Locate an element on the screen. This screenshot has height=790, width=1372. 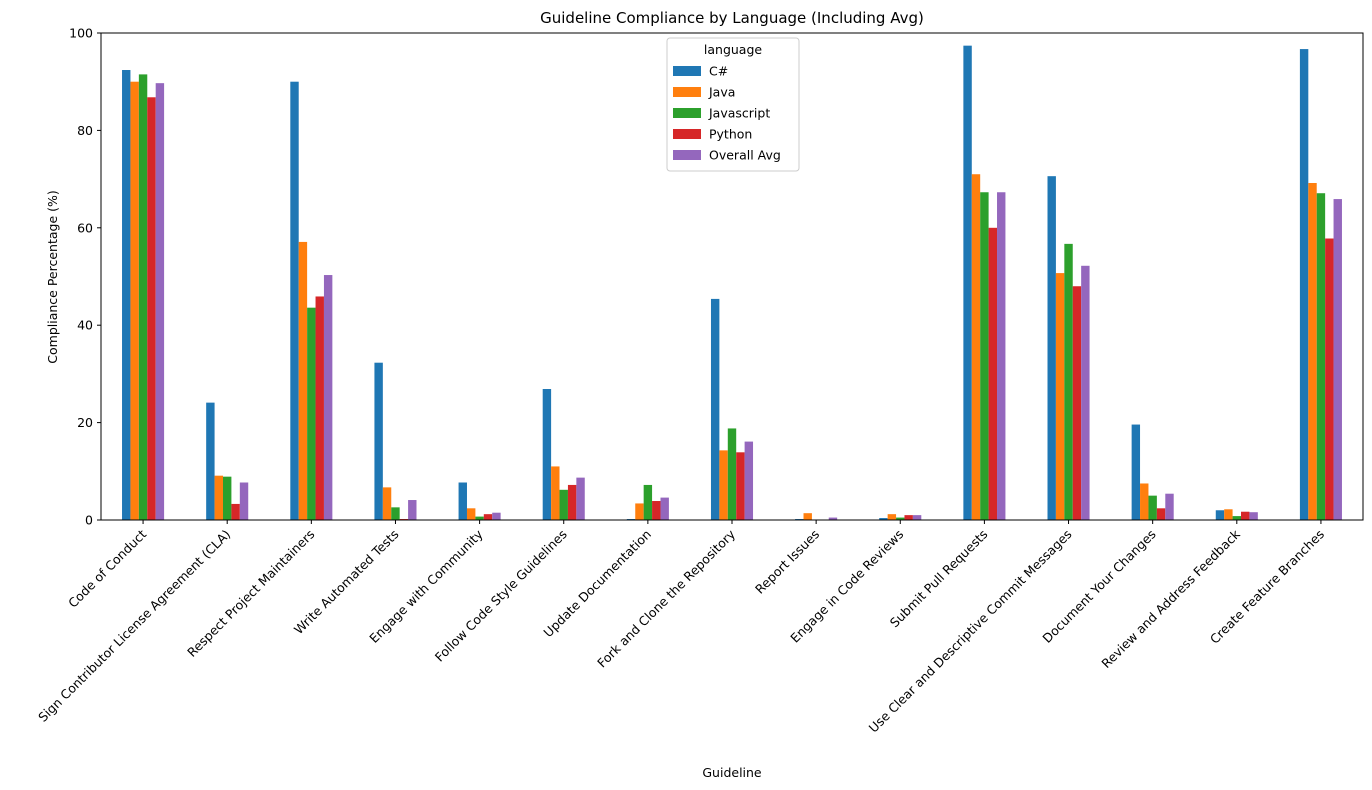
x-tick-label: Sign Contributor License Agreement (CLA) is located at coordinates (134, 626).